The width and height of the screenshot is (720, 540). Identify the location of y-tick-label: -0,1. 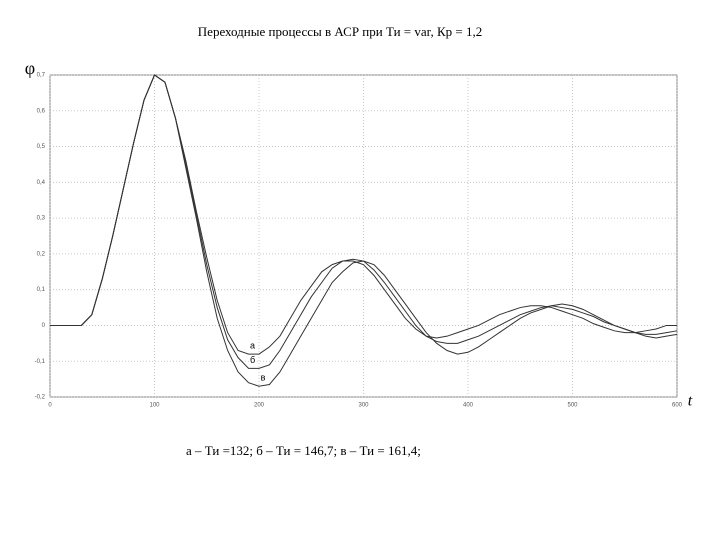
(40, 362).